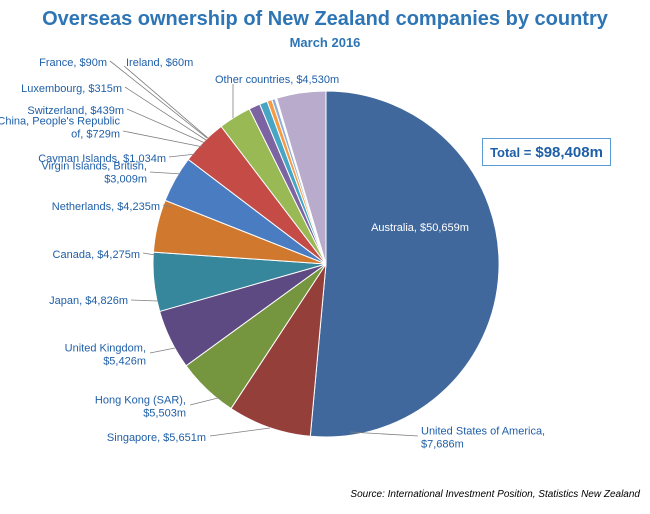  Describe the element at coordinates (96, 255) in the screenshot. I see `data-label-canada: Canada, $4,275m` at that location.